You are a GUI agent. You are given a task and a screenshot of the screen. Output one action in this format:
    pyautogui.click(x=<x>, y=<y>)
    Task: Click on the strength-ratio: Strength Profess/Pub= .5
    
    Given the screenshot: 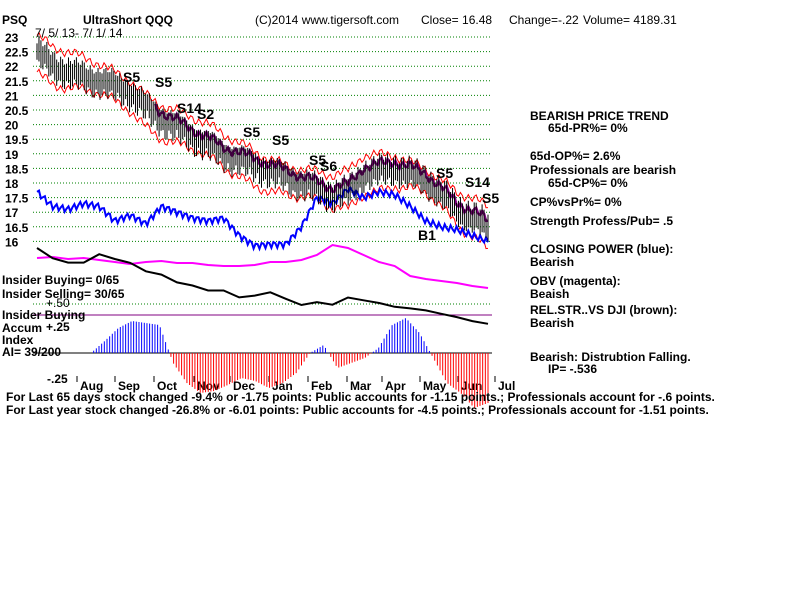 What is the action you would take?
    pyautogui.click(x=602, y=221)
    